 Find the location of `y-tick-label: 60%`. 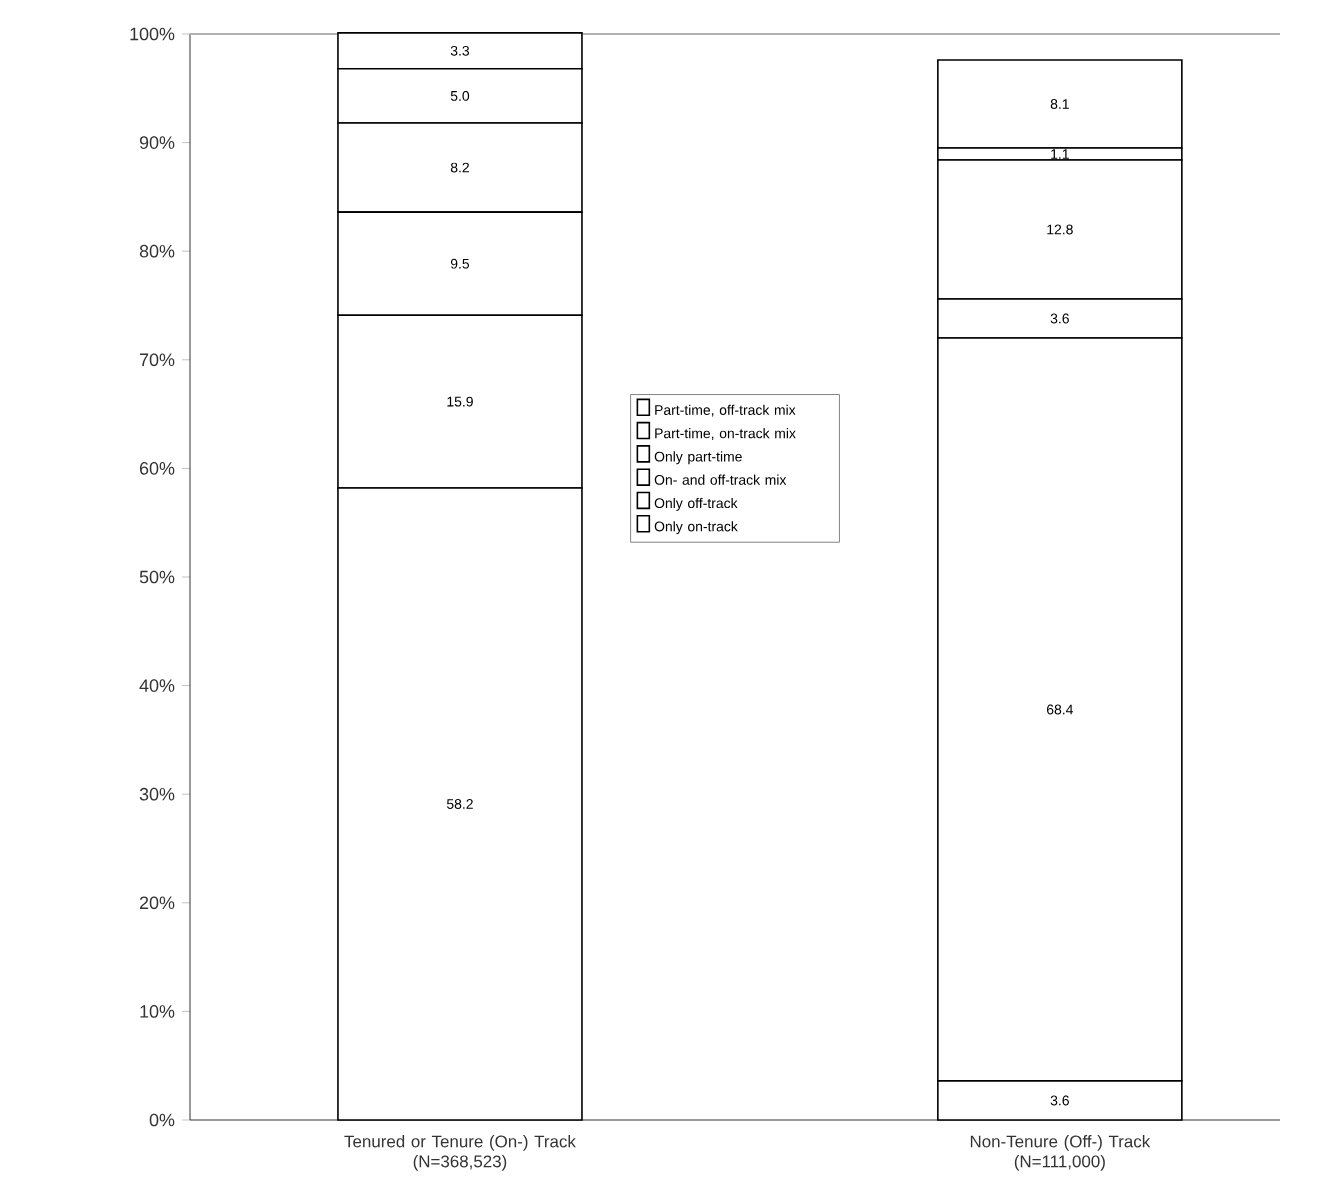

y-tick-label: 60% is located at coordinates (157, 468).